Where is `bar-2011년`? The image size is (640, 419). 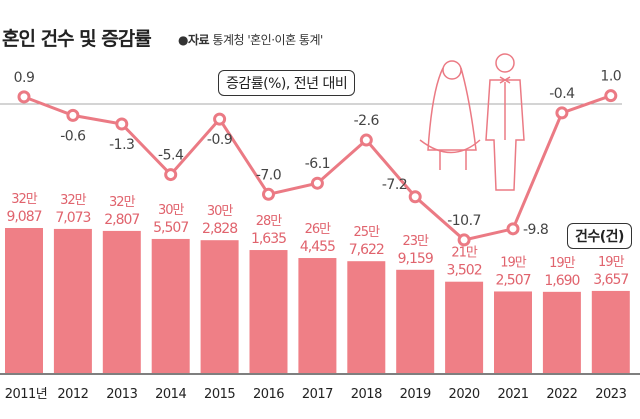
bar-2011년 is located at coordinates (24, 300).